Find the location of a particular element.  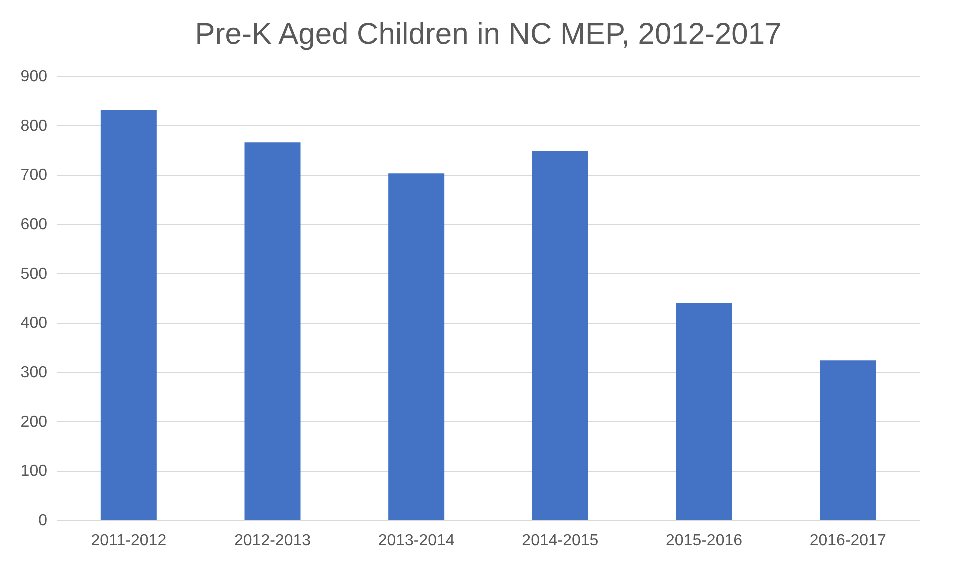

x-tick-label: 2013-2014 is located at coordinates (416, 541).